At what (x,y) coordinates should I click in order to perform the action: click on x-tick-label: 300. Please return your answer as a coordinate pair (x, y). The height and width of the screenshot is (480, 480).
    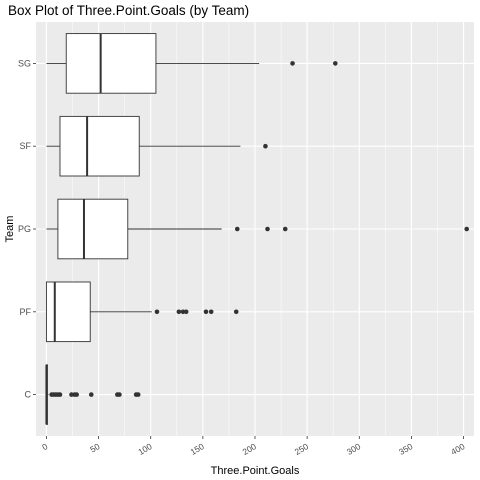
    Looking at the image, I should click on (354, 449).